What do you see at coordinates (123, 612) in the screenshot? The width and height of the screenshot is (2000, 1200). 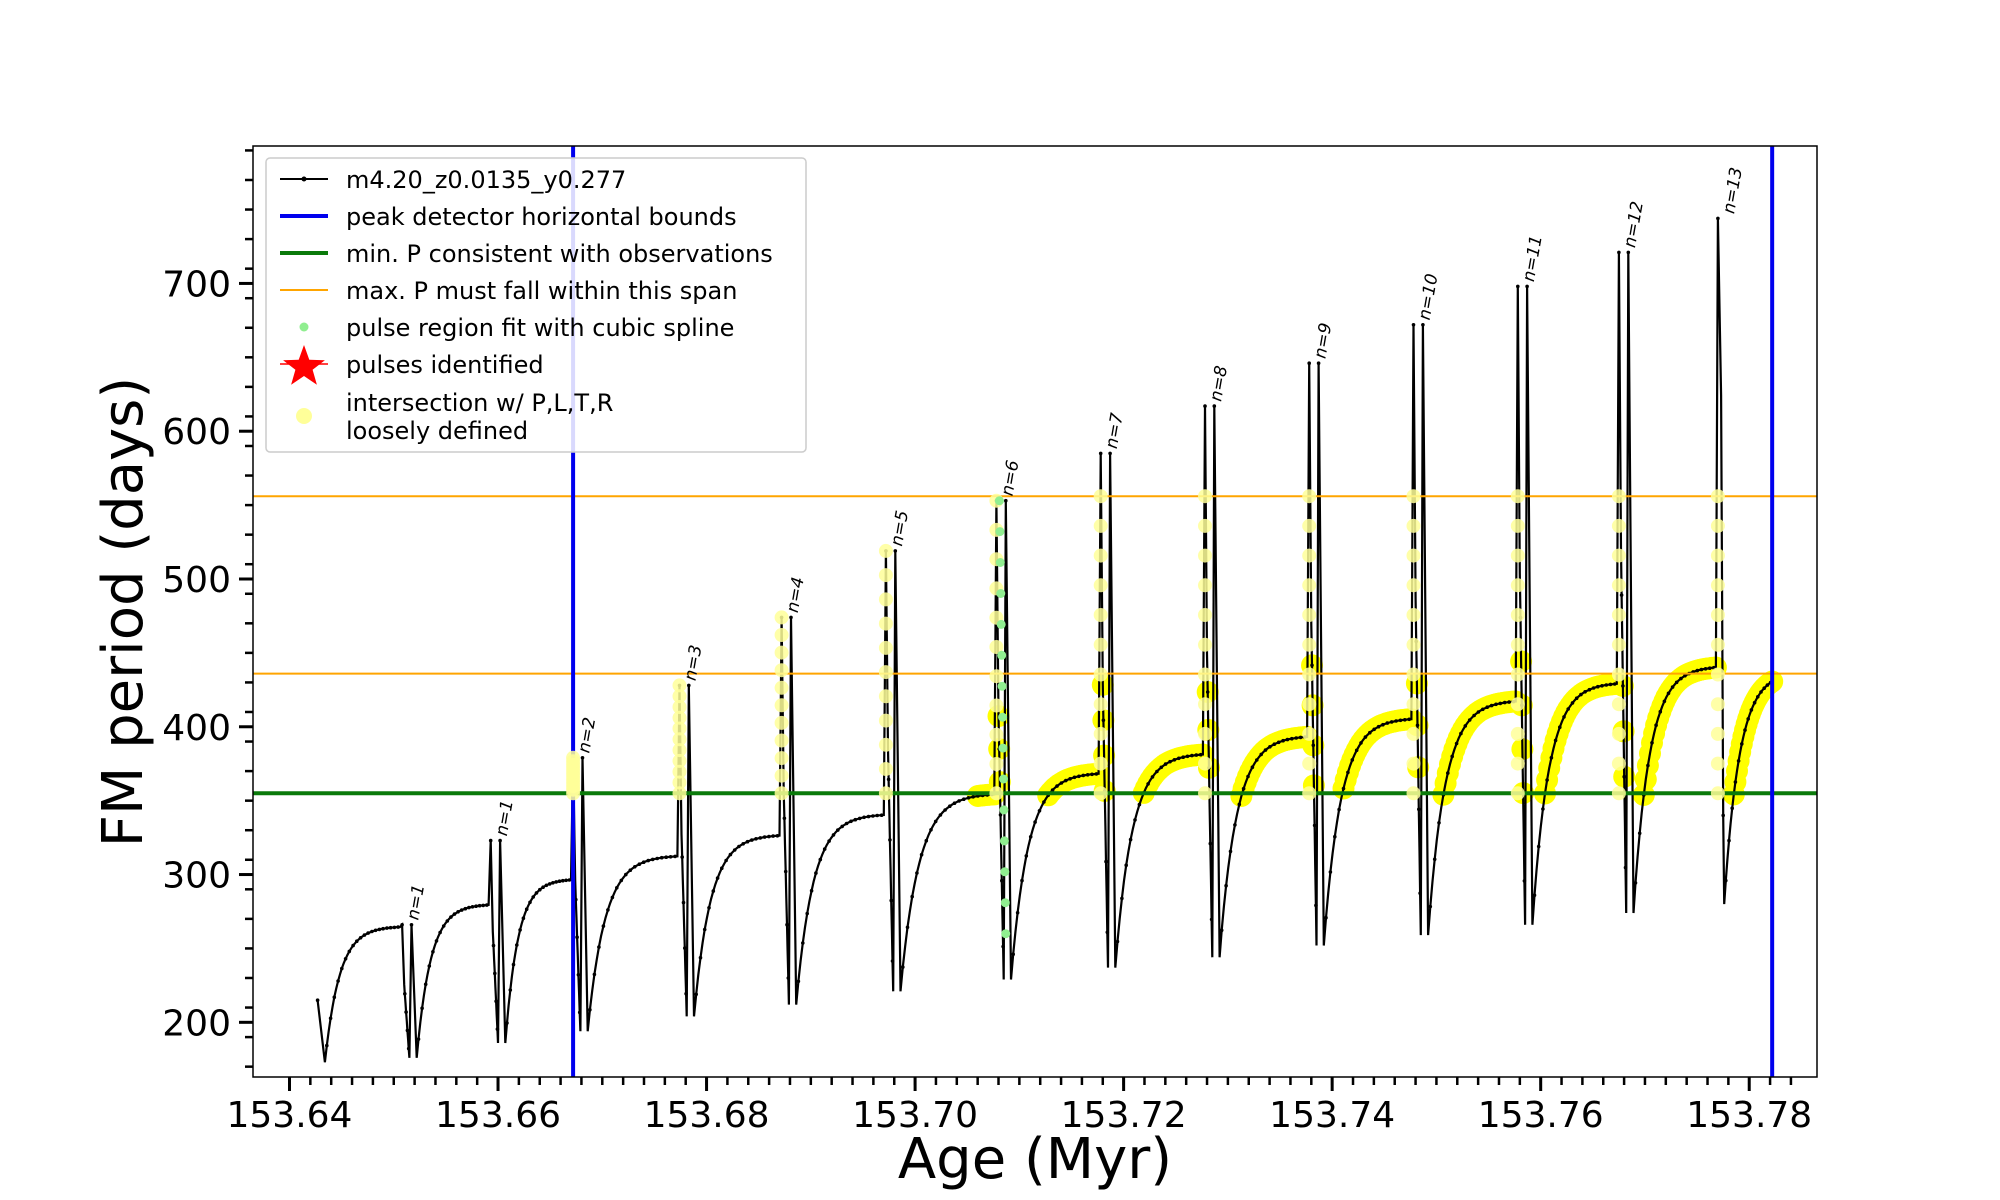 I see `y-axis-label: FM period (days)` at bounding box center [123, 612].